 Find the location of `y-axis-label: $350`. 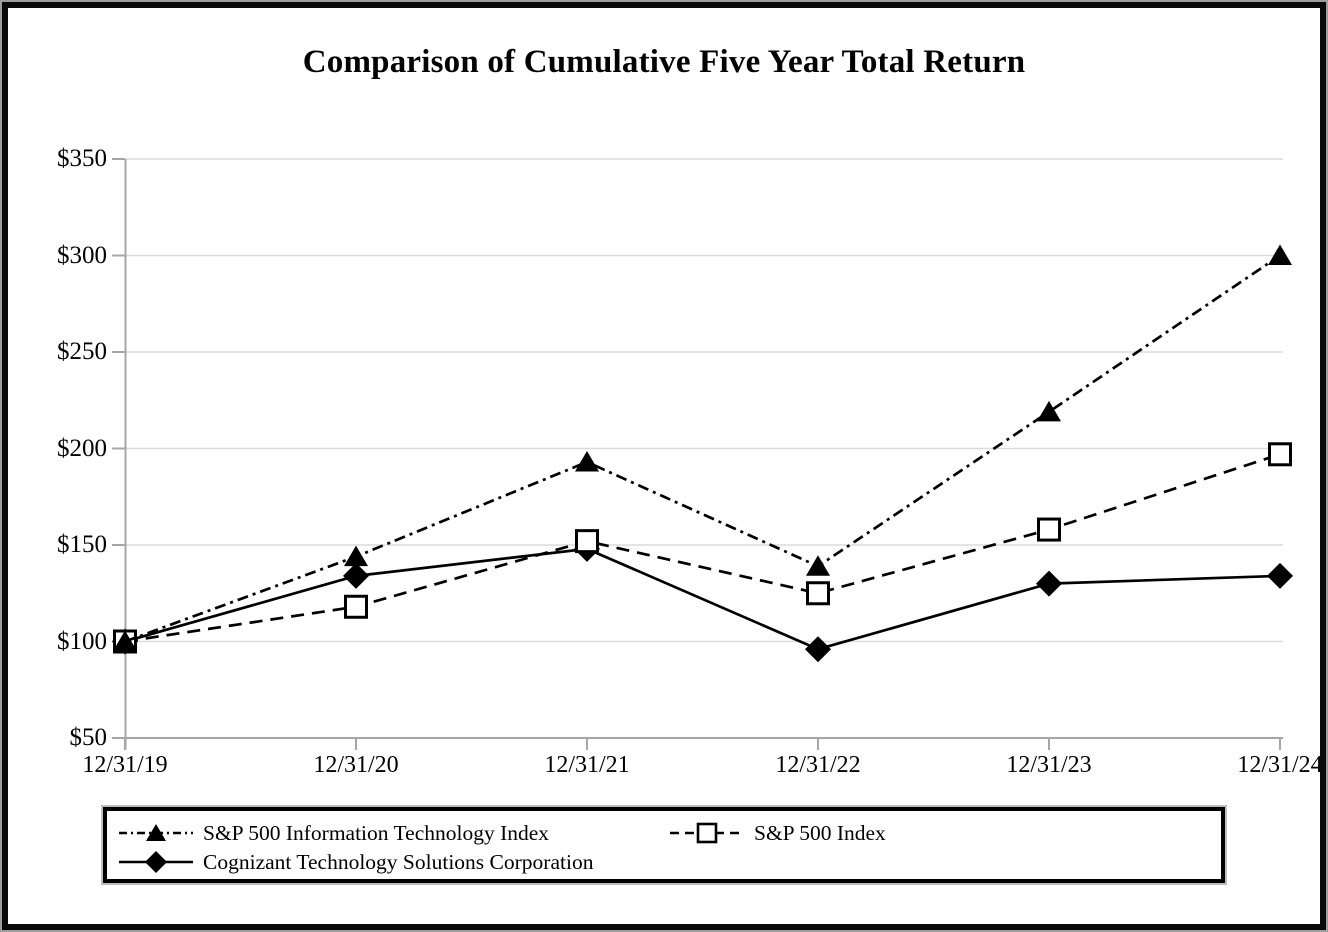

y-axis-label: $350 is located at coordinates (82, 158).